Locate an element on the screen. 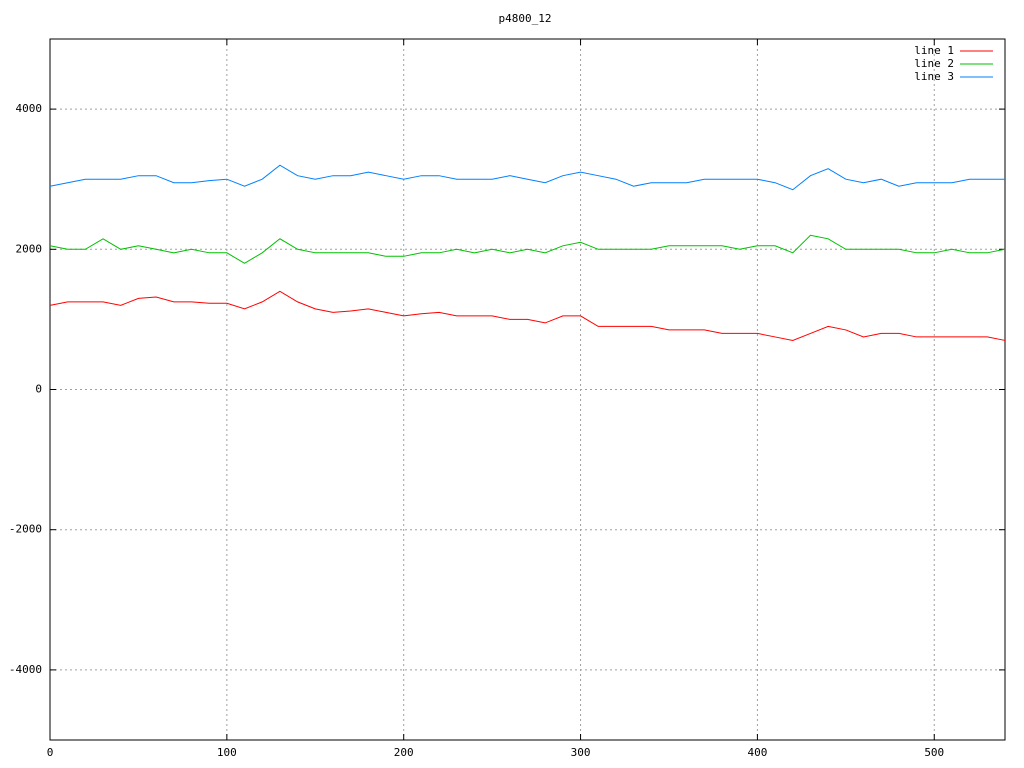  y-tick-label: 0 is located at coordinates (38, 389).